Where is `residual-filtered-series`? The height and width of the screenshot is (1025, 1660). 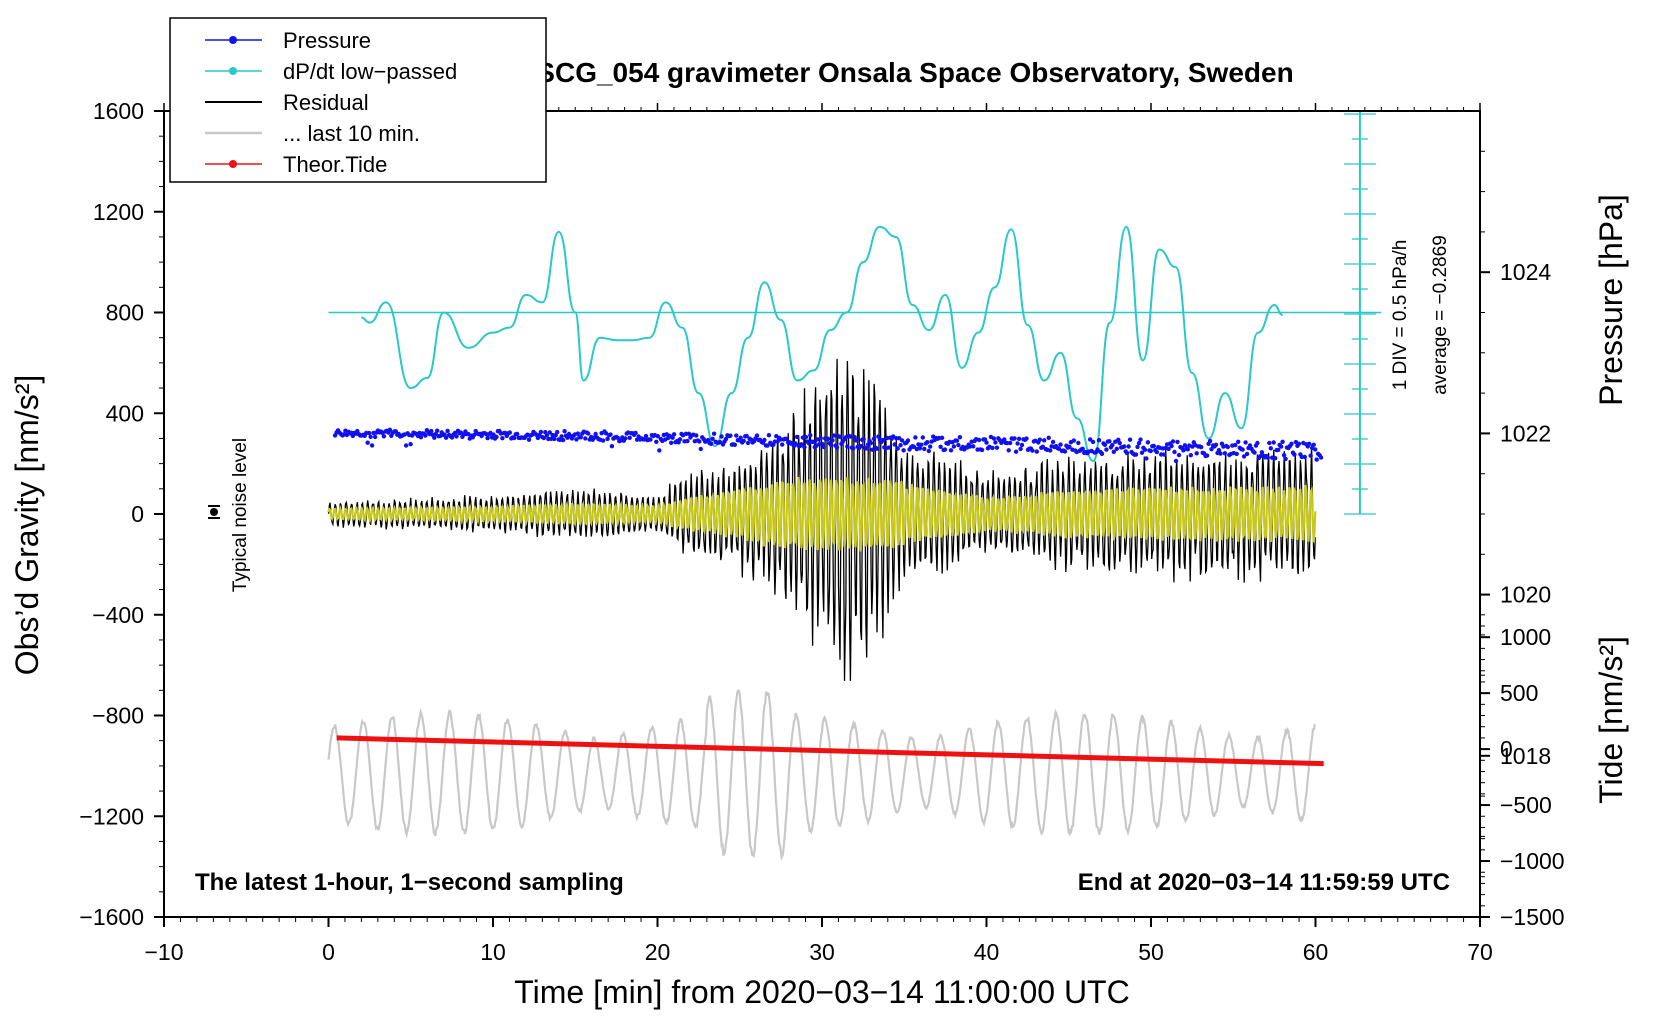
residual-filtered-series is located at coordinates (822, 514).